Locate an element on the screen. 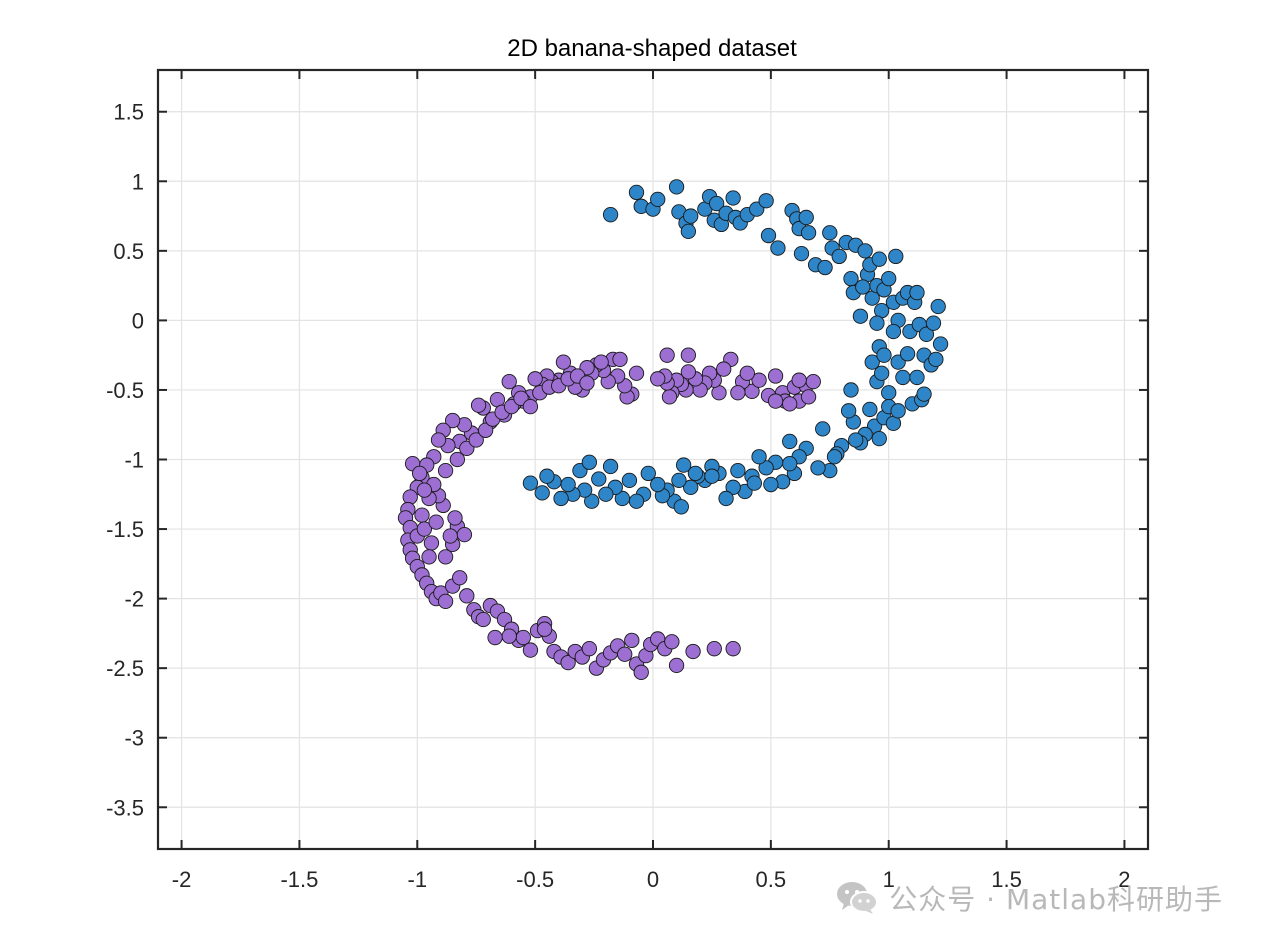 Image resolution: width=1265 pixels, height=950 pixels. x-tick-label: -0.5 is located at coordinates (535, 879).